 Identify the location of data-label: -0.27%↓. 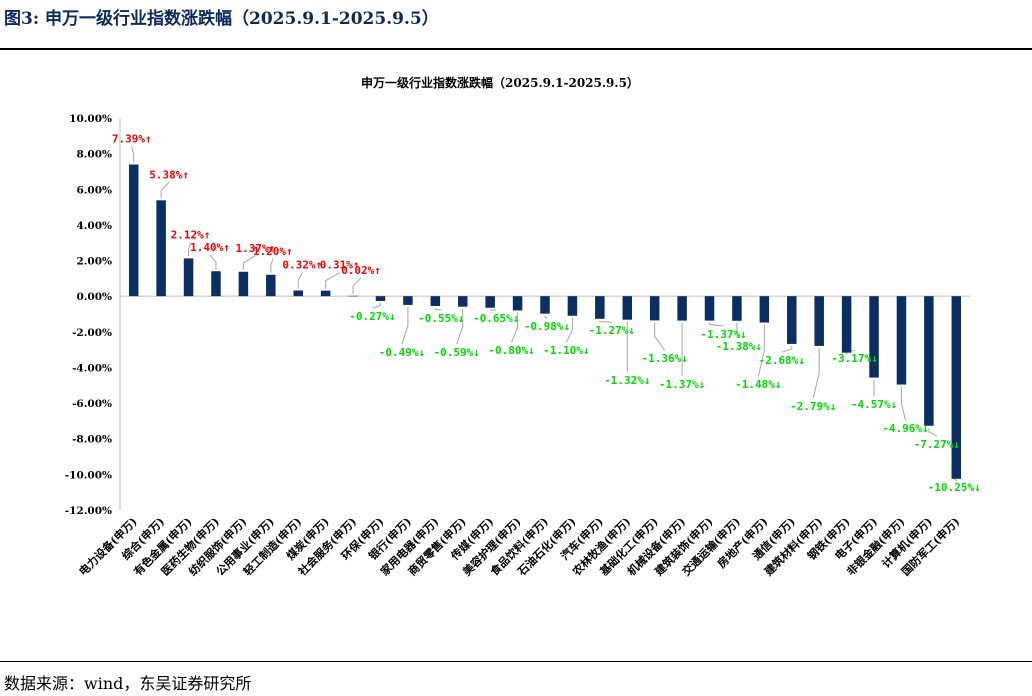
(372, 316).